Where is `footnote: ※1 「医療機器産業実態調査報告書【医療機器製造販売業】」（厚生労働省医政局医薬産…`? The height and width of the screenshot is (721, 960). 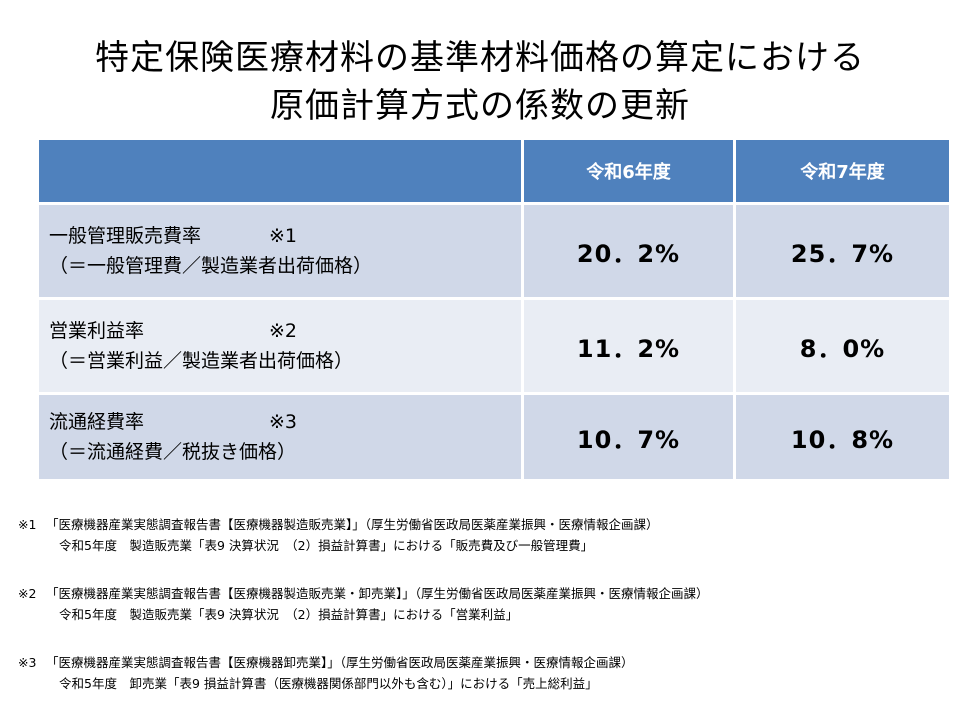
footnote: ※1 「医療機器産業実態調査報告書【医療機器製造販売業】」（厚生労働省医政局医薬産… is located at coordinates (483, 535).